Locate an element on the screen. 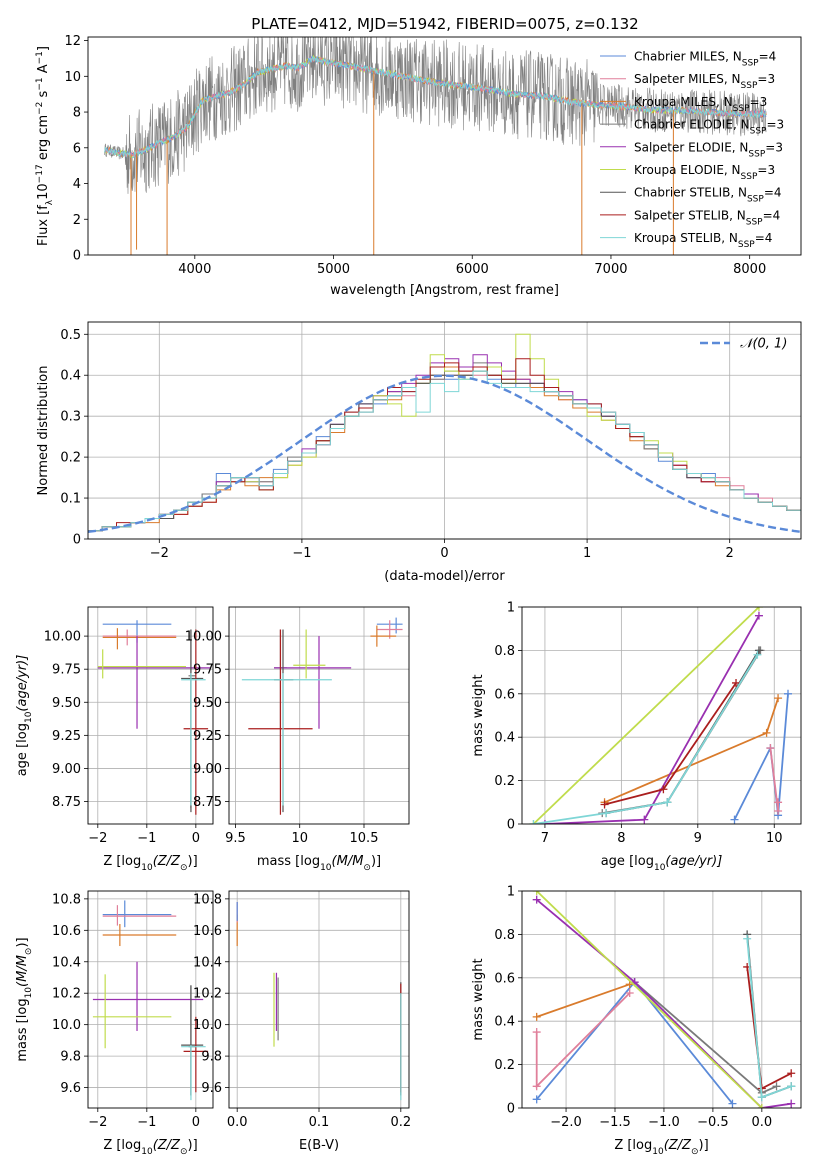 The width and height of the screenshot is (819, 1170). legend-label-salpeter_elodie: Salpeter ELODIE, NSSP=3 is located at coordinates (708, 149).